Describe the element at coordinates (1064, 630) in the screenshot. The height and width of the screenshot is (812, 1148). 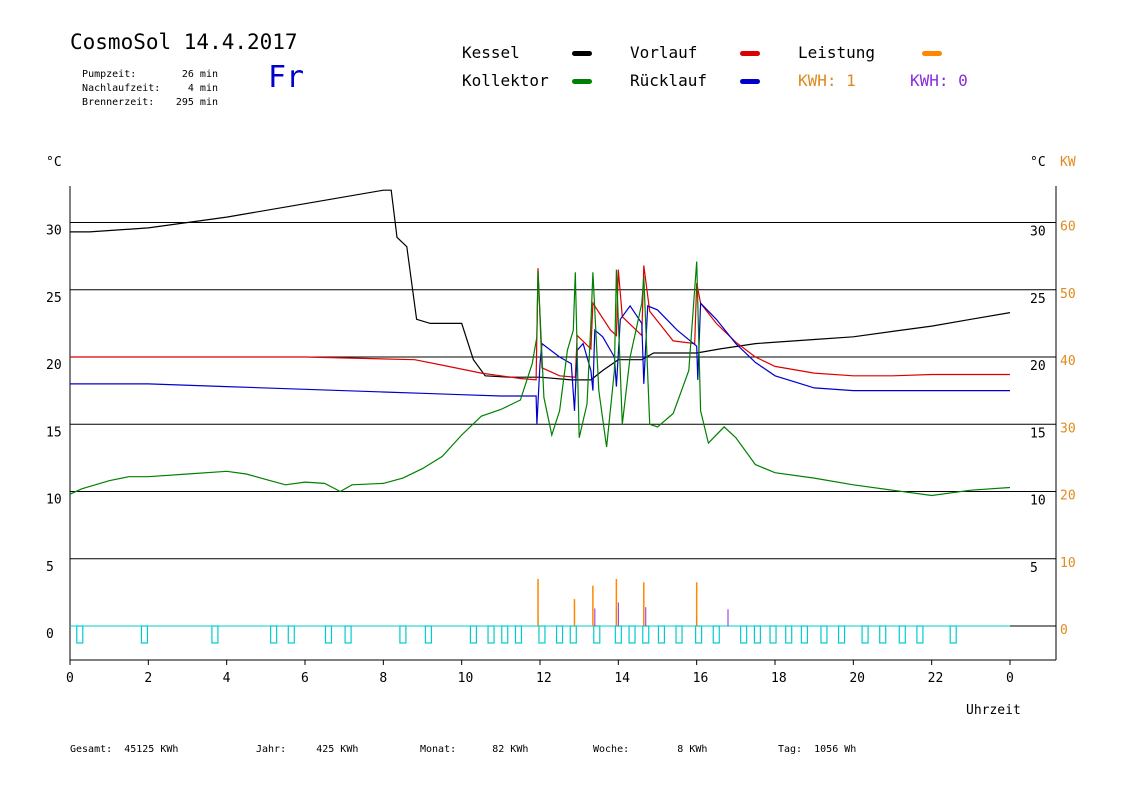
I see `y-tick-label-power: 0` at that location.